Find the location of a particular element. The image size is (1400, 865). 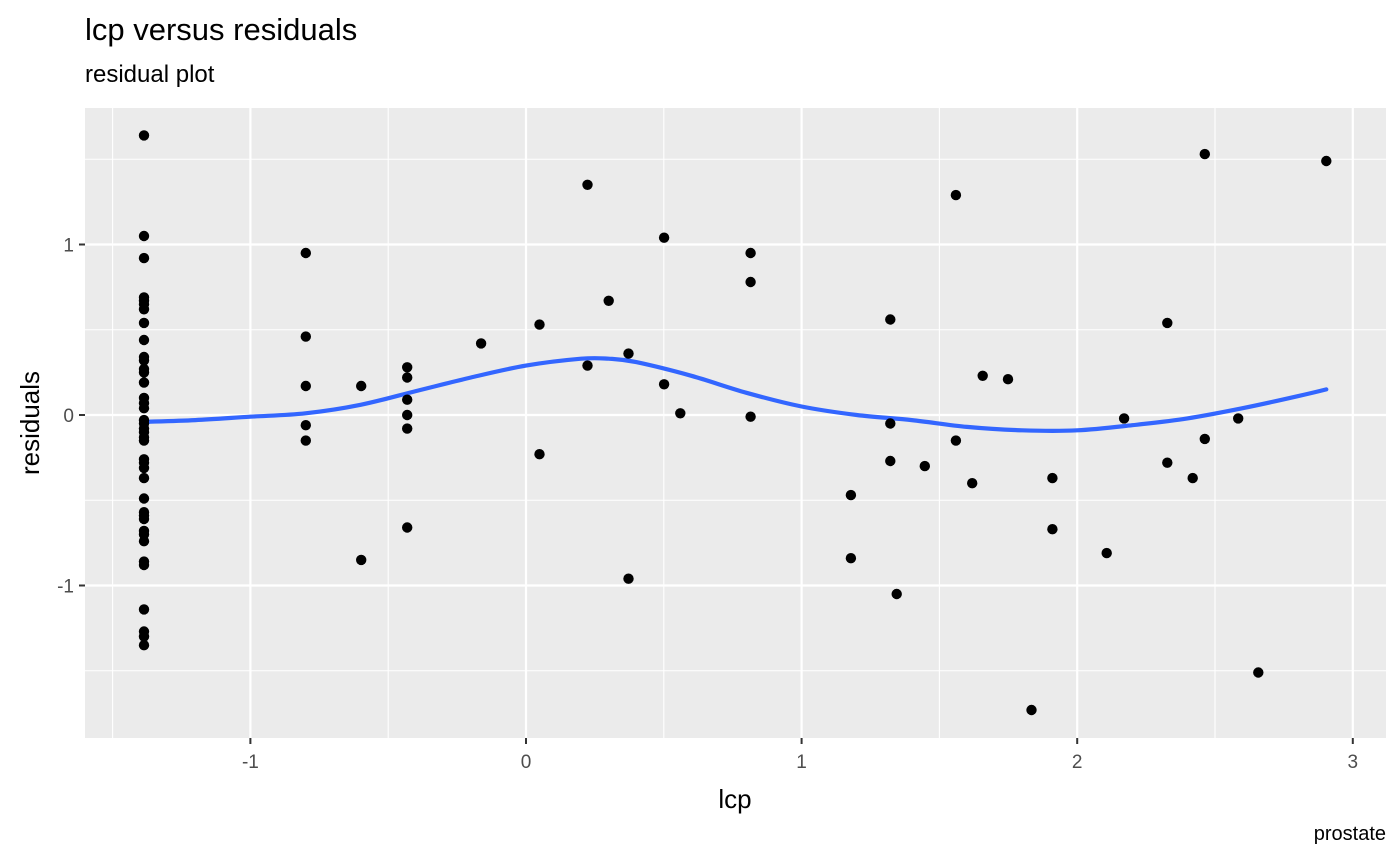

x-tick-label: 3 is located at coordinates (1353, 762).